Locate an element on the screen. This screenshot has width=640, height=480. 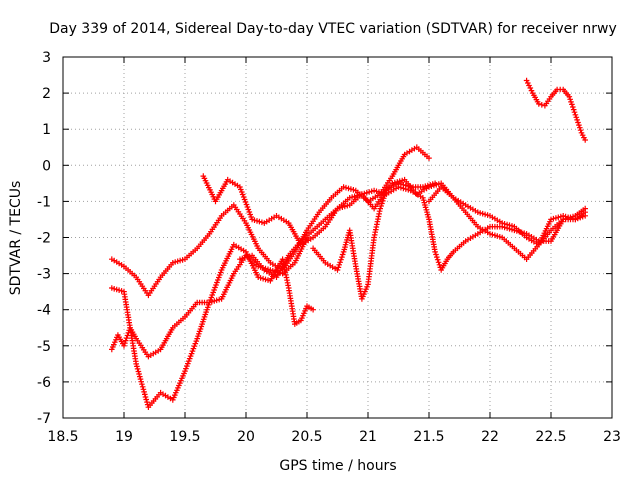
y-tick-label: -4 is located at coordinates (44, 311).